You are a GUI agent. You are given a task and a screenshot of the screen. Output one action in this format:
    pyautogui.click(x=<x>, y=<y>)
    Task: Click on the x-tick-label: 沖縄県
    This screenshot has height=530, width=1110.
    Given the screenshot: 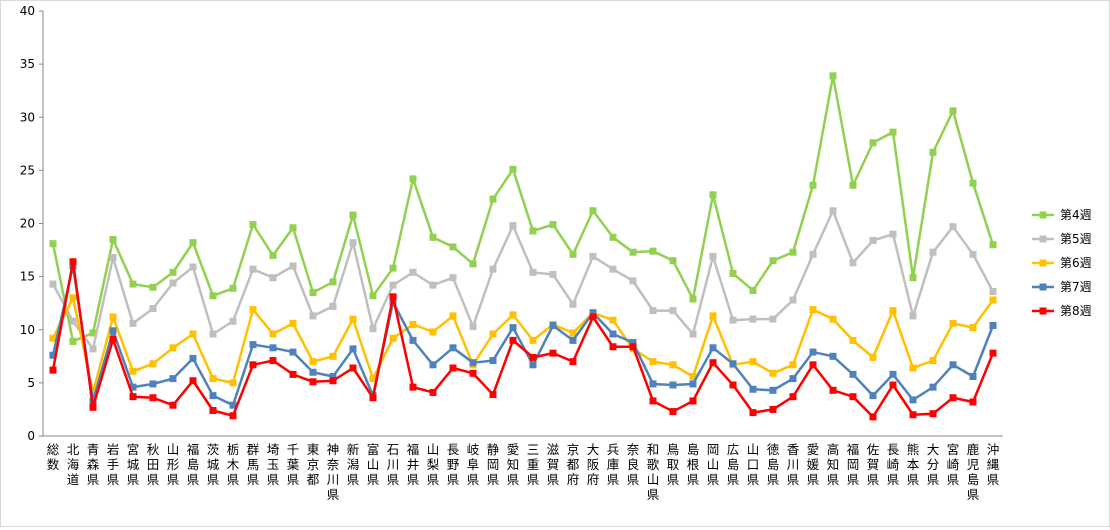 What is the action you would take?
    pyautogui.click(x=993, y=464)
    